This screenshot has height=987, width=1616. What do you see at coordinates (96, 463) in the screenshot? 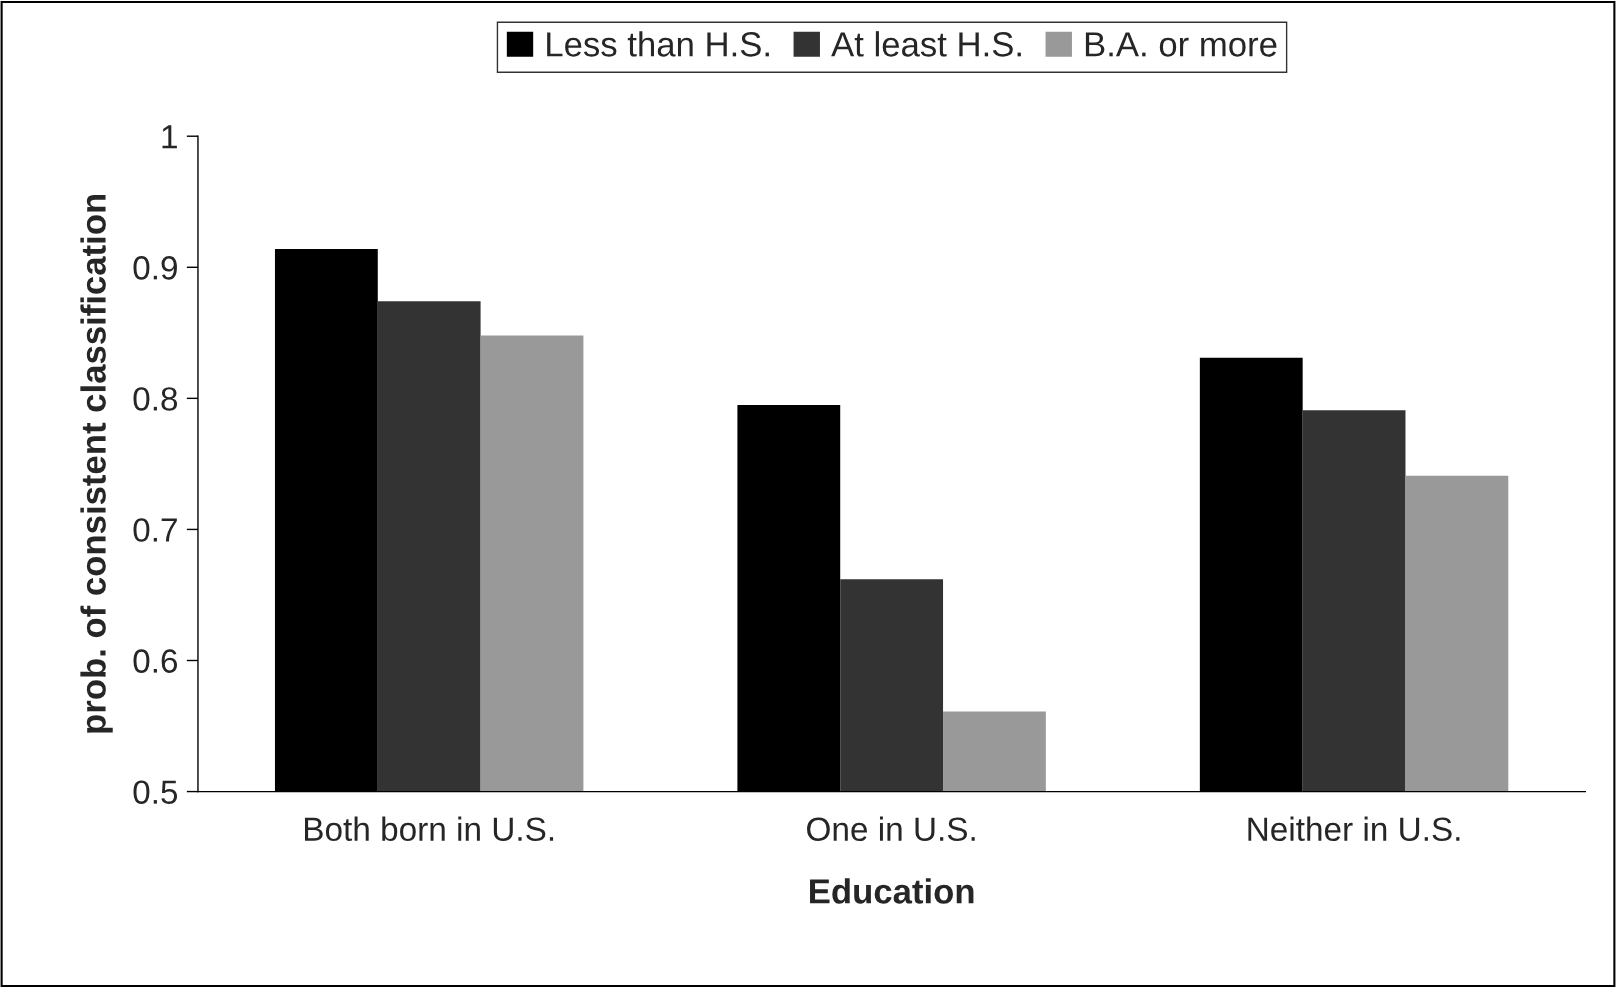
I see `y-axis-title: prob. of consistent classification` at bounding box center [96, 463].